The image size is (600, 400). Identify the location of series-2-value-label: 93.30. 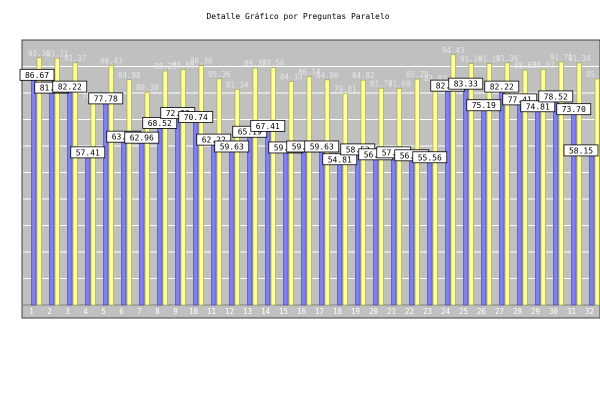
(39, 53).